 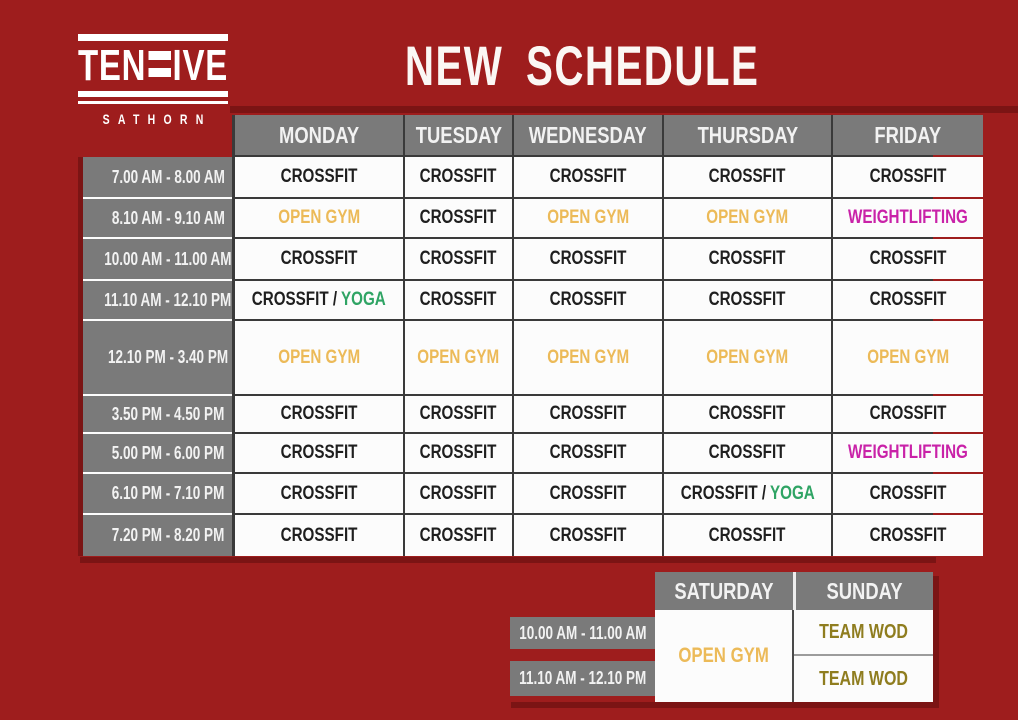 What do you see at coordinates (319, 135) in the screenshot?
I see `day-header-monday: MONDAY` at bounding box center [319, 135].